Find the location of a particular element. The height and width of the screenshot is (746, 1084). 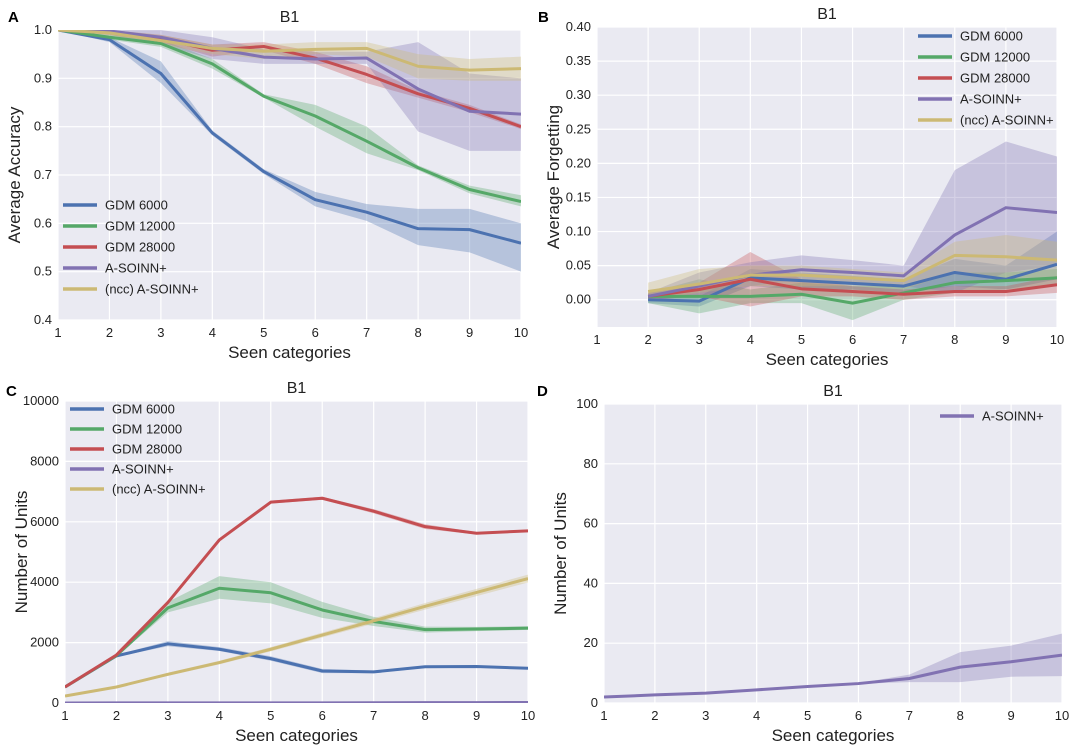

y-tick-label: 0 is located at coordinates (594, 702).